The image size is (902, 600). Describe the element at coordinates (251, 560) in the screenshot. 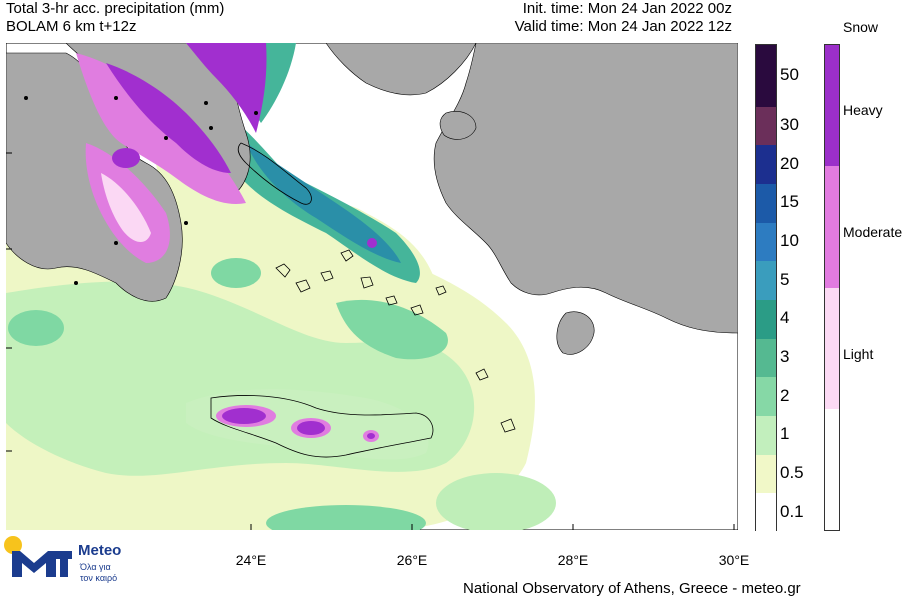

I see `x-axis-label-24e: 24°E` at that location.